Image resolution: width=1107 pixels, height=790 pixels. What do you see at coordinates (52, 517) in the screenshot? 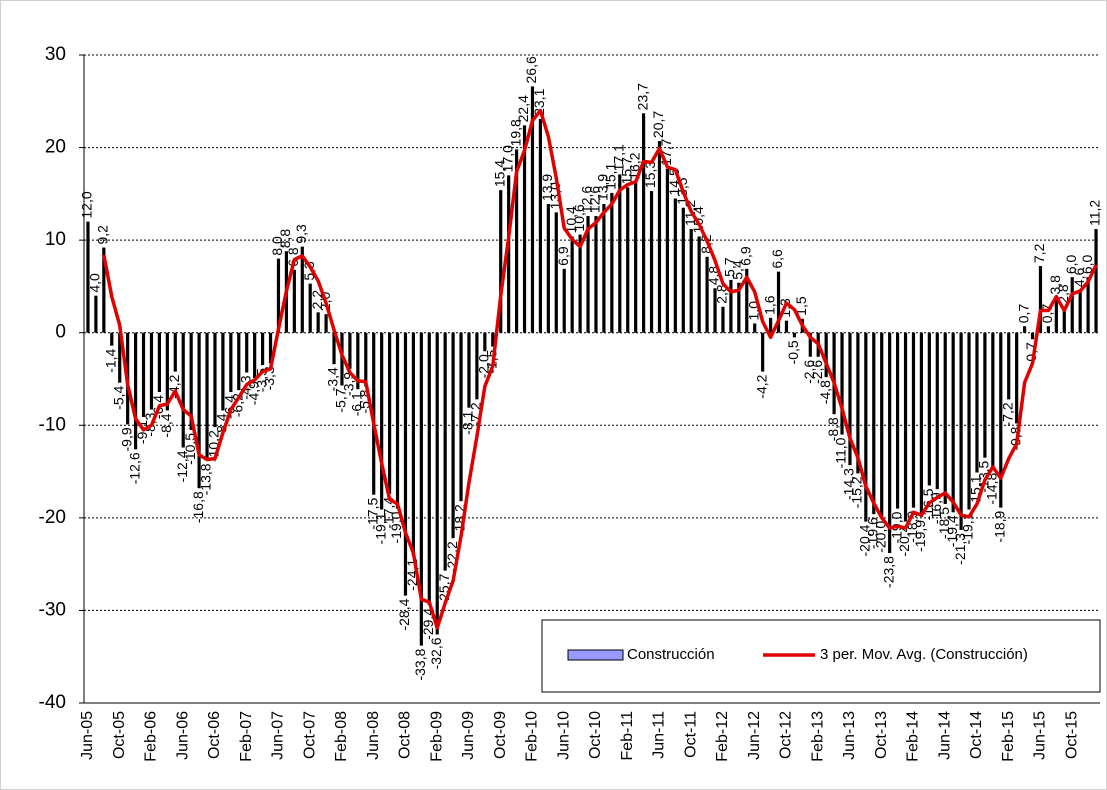
I see `y-tick-label: -20` at bounding box center [52, 517].